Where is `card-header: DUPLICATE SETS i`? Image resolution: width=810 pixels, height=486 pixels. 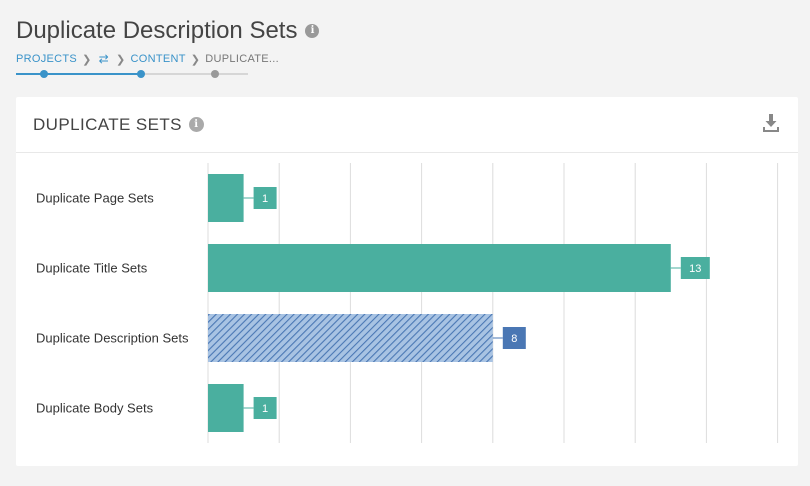
card-header: DUPLICATE SETS i is located at coordinates (407, 125).